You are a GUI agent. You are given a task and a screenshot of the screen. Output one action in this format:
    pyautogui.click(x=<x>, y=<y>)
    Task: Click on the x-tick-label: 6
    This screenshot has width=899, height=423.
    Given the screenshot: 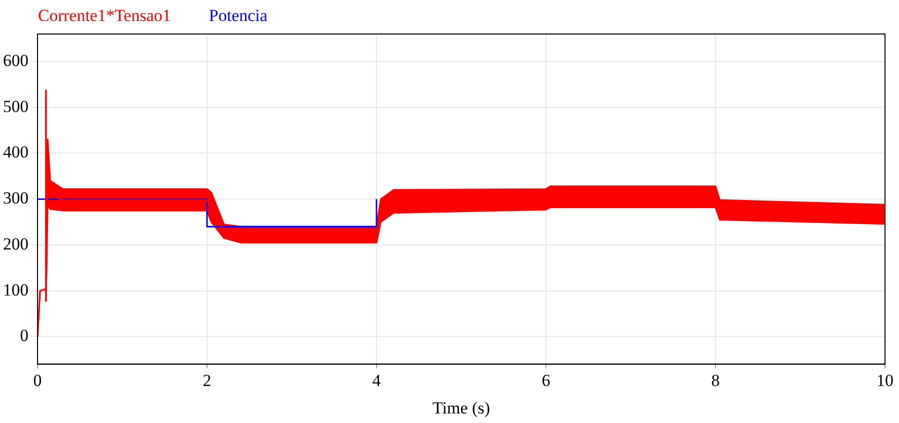 What is the action you would take?
    pyautogui.click(x=546, y=380)
    